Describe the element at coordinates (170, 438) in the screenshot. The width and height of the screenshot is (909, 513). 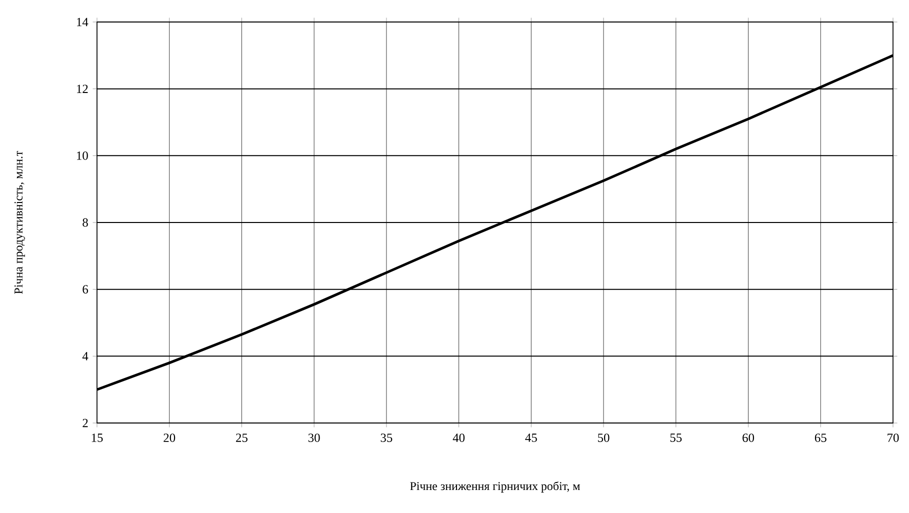
I see `x-tick-label: 20` at that location.